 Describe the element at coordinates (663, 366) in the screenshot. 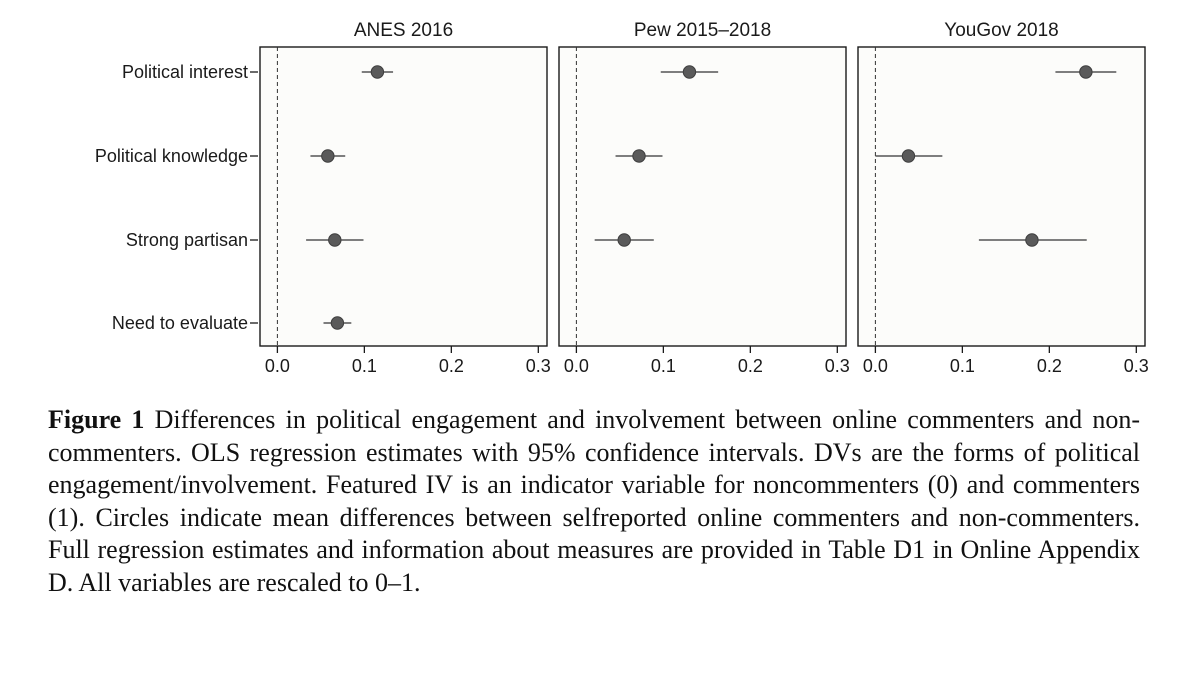

I see `x-tick-label-pew-2015-2018-1: 0.1` at that location.